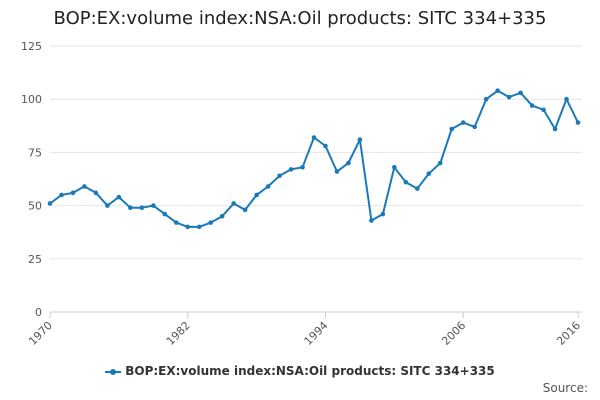 The width and height of the screenshot is (600, 400). I want to click on x-tick-label: 1970, so click(40, 333).